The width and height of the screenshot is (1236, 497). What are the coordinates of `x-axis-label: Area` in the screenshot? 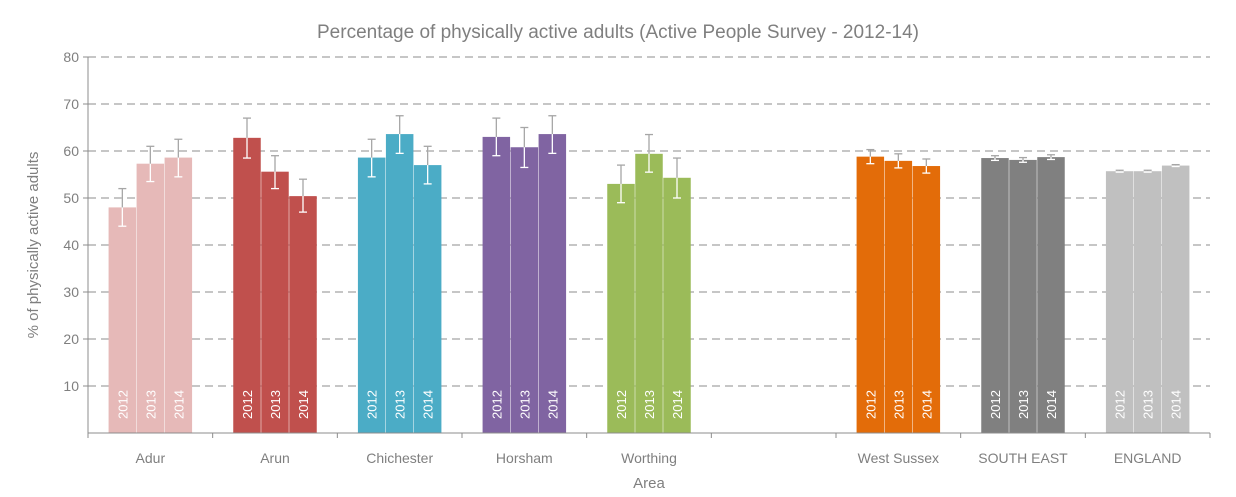 It's located at (649, 483).